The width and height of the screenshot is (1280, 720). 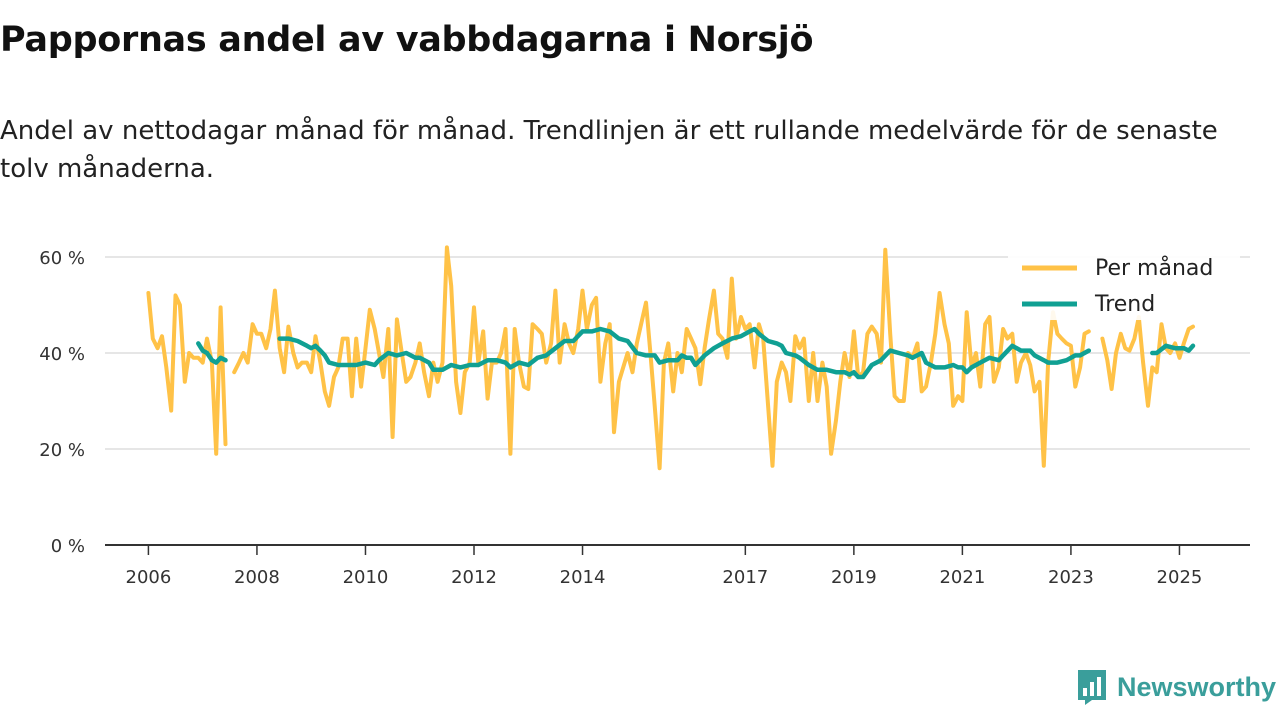 I want to click on brand-logo: Newsworthy, so click(x=1175, y=687).